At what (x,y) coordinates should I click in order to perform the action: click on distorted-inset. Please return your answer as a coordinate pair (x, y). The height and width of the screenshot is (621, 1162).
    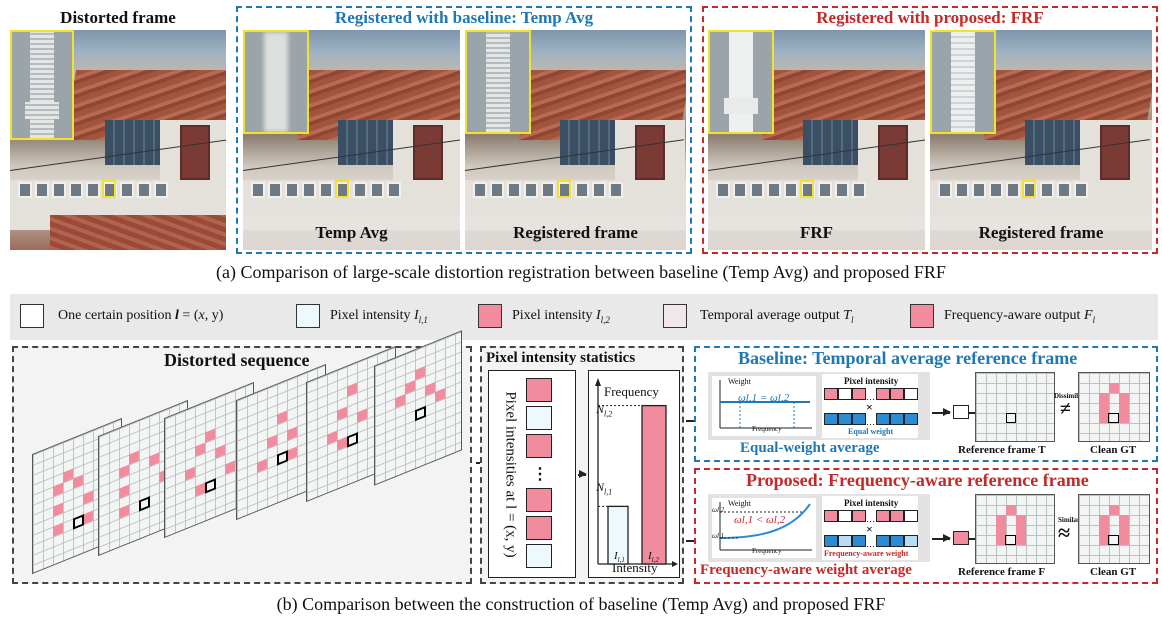
    Looking at the image, I should click on (42, 85).